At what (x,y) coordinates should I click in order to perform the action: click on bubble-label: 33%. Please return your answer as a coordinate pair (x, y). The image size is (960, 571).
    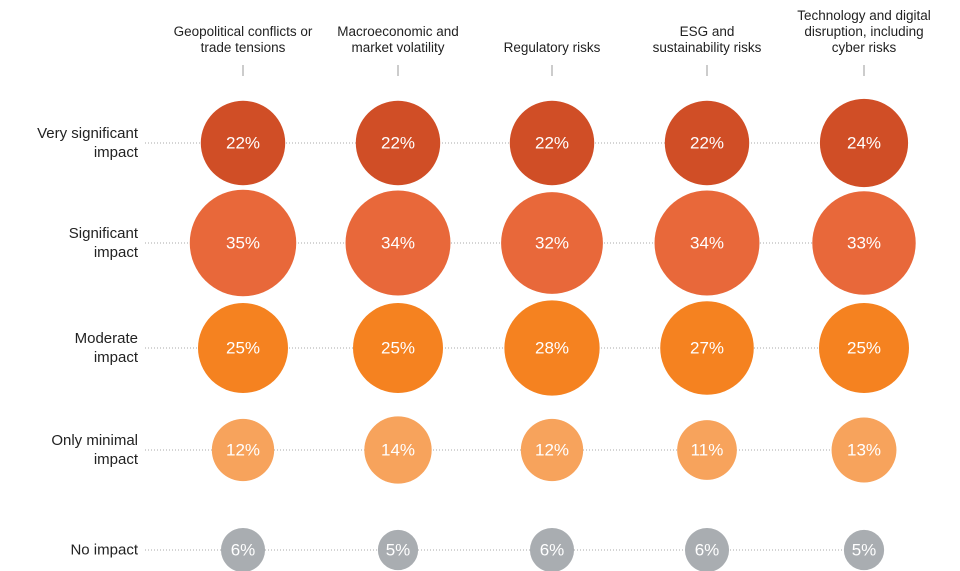
    Looking at the image, I should click on (864, 243).